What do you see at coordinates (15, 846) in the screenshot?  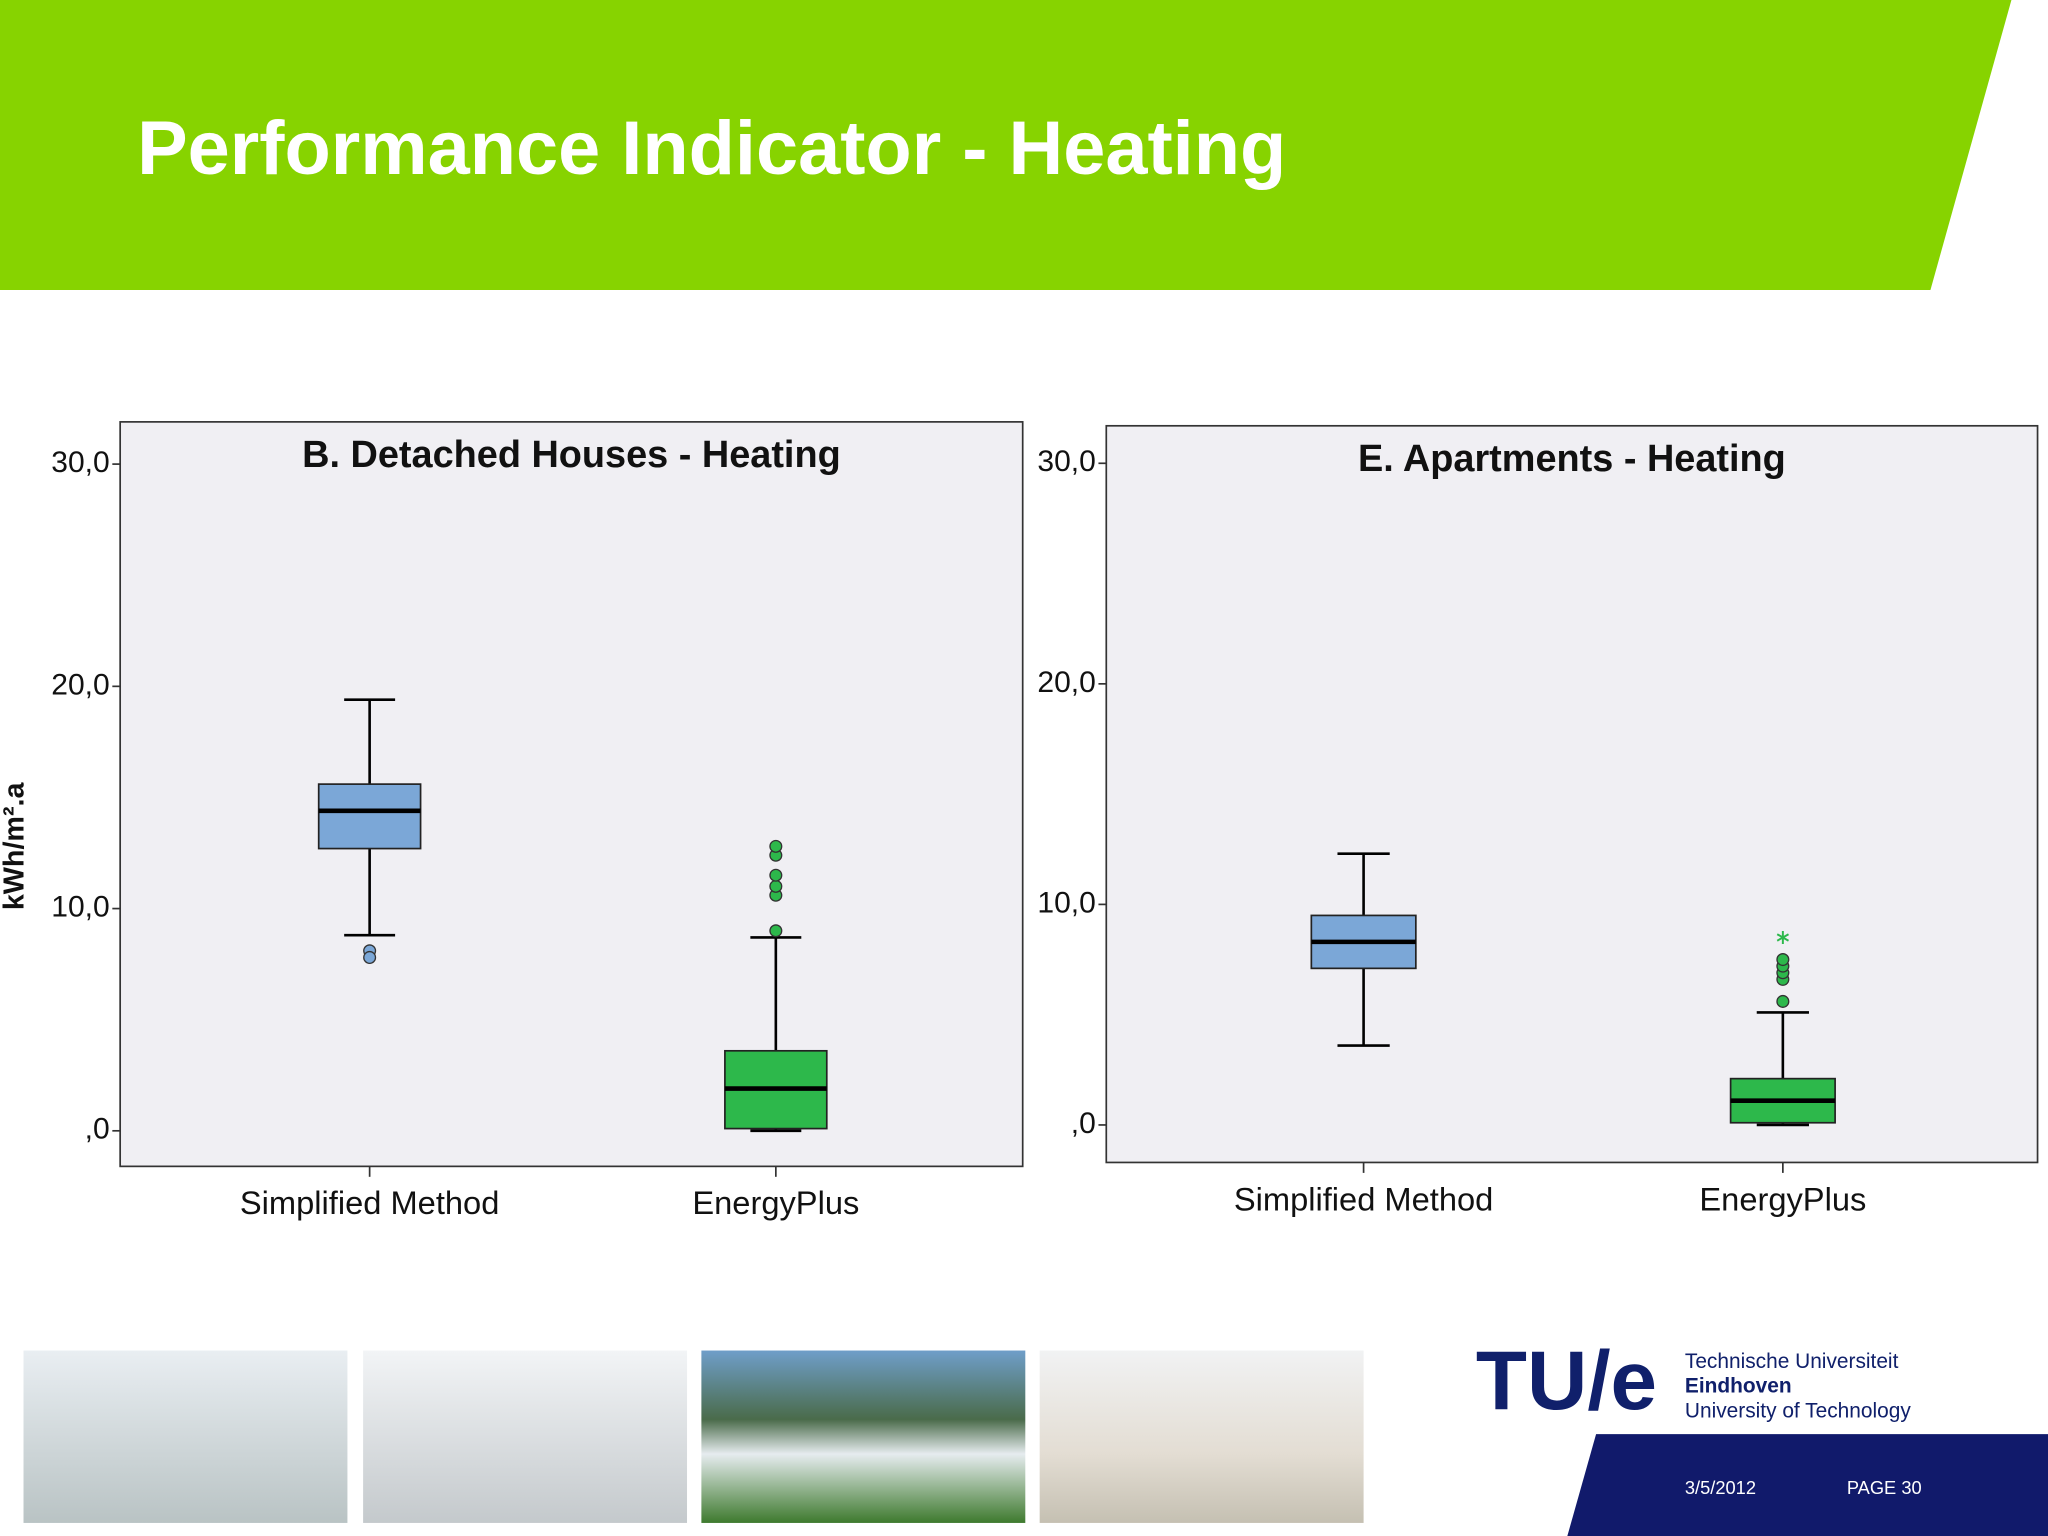 I see `y-axis-label: kWh/m².a` at bounding box center [15, 846].